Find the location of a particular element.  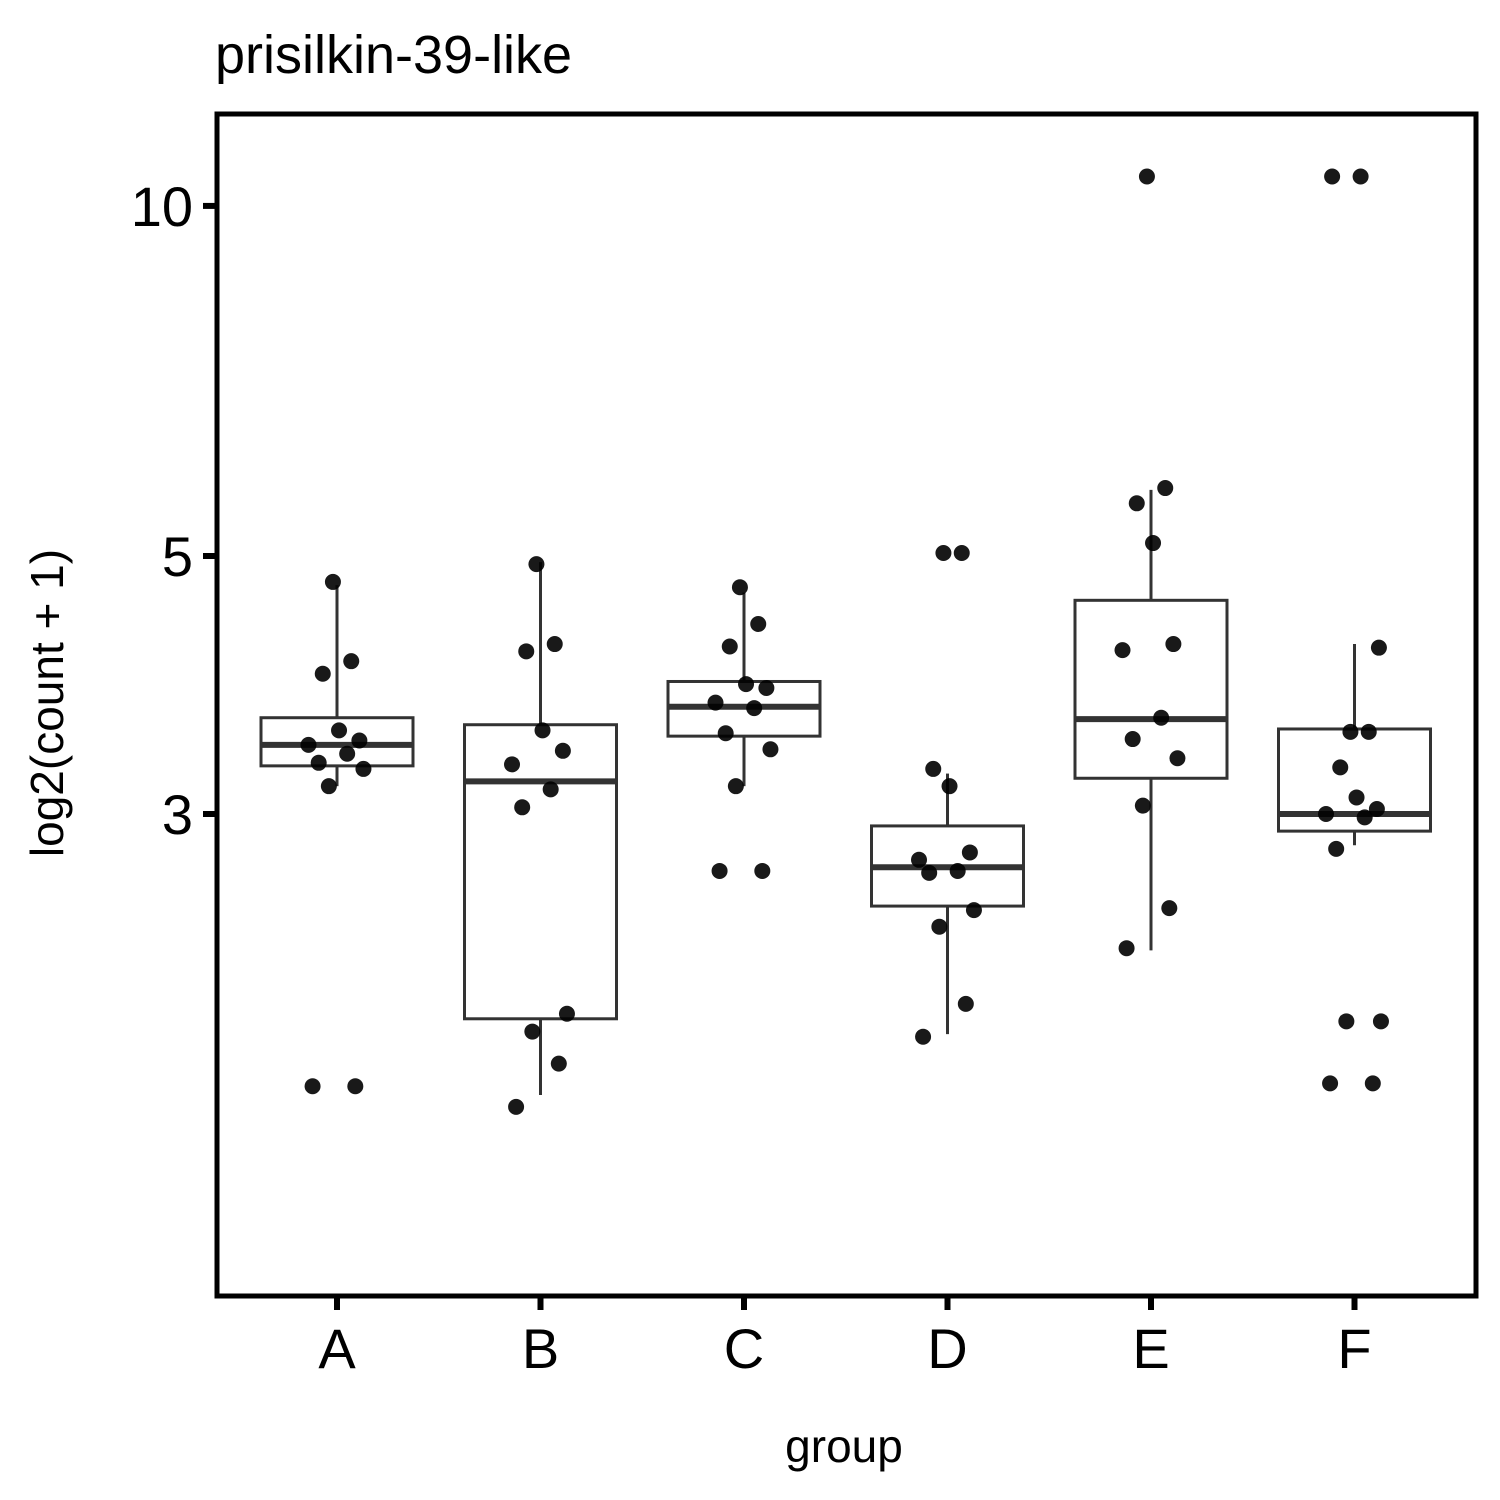

x-axis-title: group is located at coordinates (844, 1446).